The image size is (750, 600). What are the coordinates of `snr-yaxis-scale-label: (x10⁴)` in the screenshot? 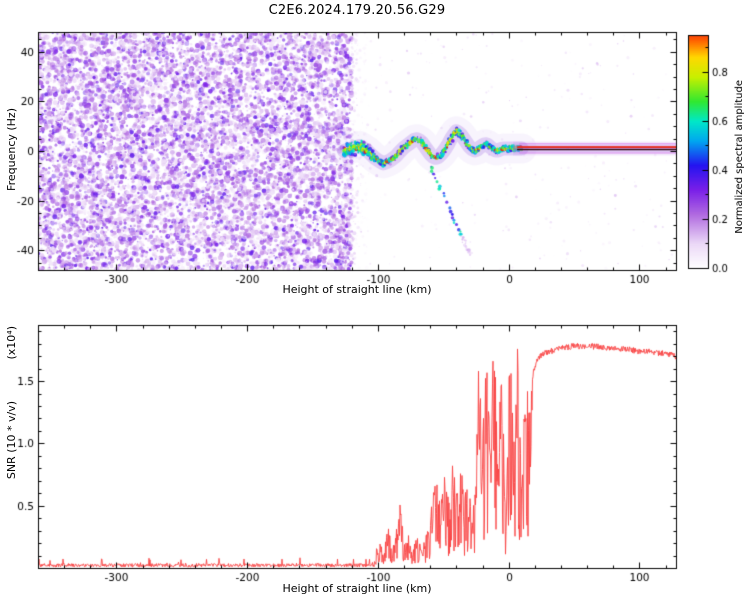 It's located at (11, 343).